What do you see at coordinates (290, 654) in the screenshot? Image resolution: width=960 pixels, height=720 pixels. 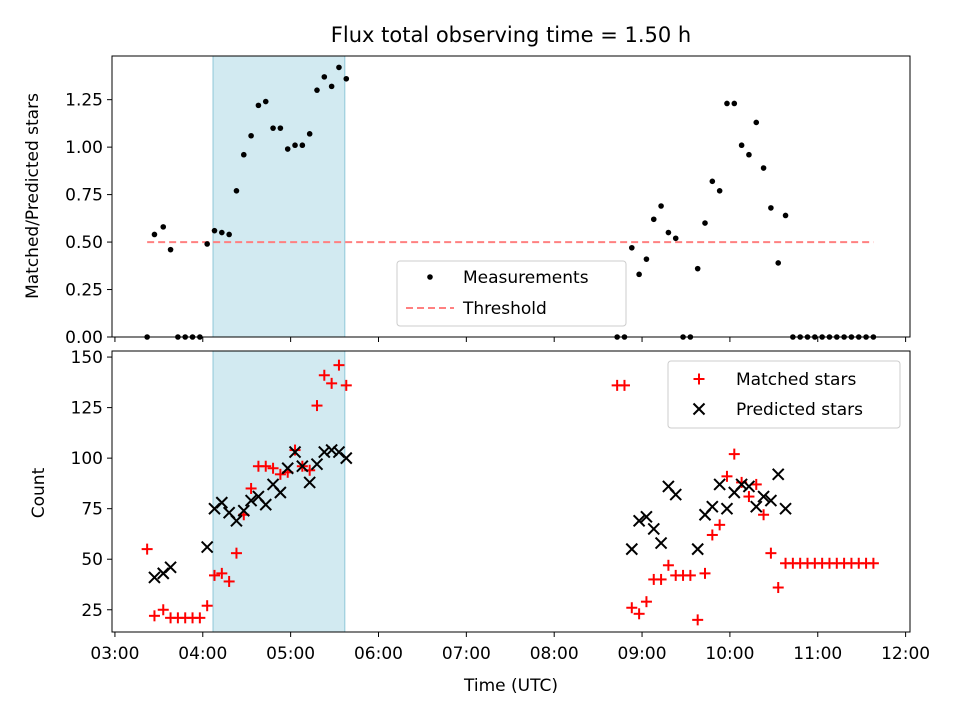 I see `x-tick-label: 05:00` at bounding box center [290, 654].